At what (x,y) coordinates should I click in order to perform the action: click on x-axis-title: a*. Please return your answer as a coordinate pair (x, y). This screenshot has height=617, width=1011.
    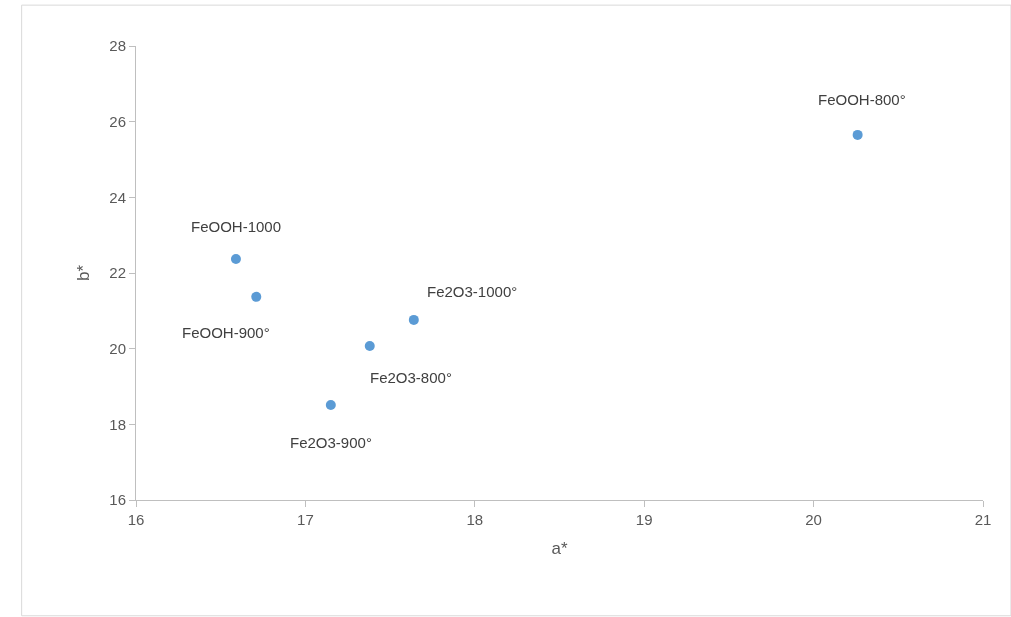
    Looking at the image, I should click on (559, 549).